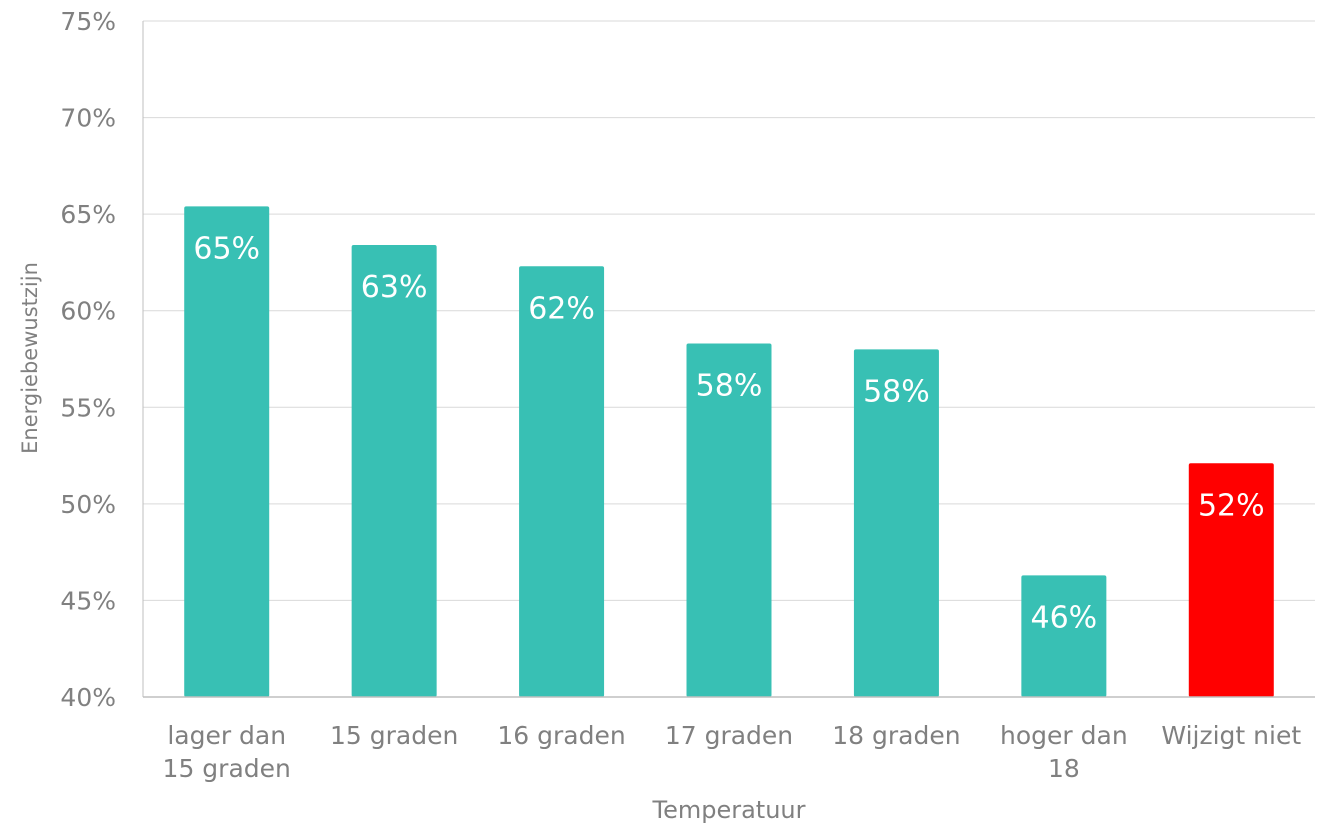  What do you see at coordinates (394, 287) in the screenshot?
I see `data-label: 63%` at bounding box center [394, 287].